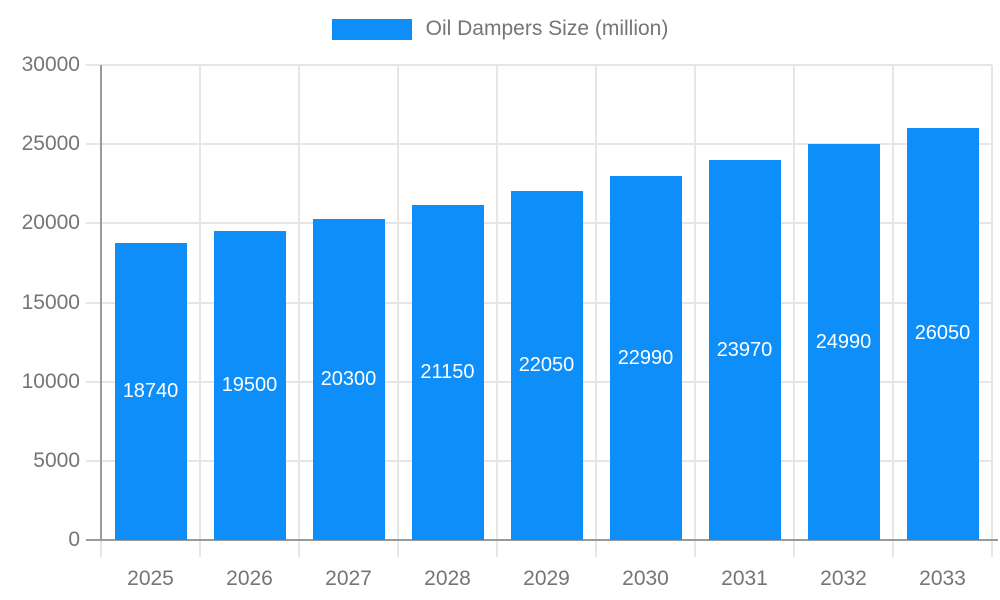 This screenshot has height=600, width=1000. What do you see at coordinates (74, 539) in the screenshot?
I see `y-axis-tick-label: 0` at bounding box center [74, 539].